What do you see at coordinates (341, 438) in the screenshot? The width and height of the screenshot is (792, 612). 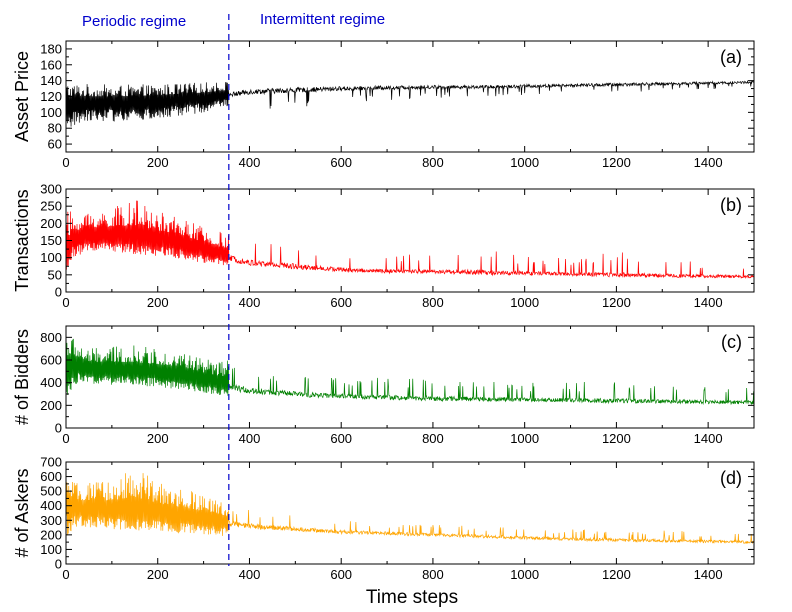 I see `x-tick-label-c: 600` at bounding box center [341, 438].